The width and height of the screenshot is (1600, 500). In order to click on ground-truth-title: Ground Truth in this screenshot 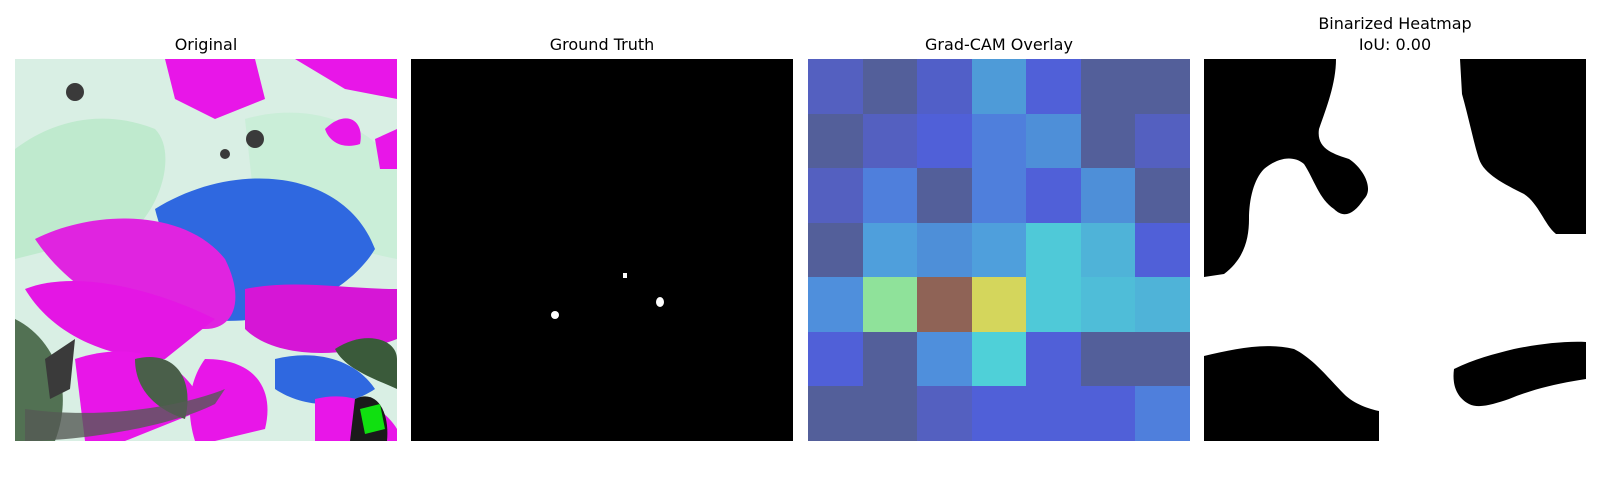, I will do `click(602, 44)`.